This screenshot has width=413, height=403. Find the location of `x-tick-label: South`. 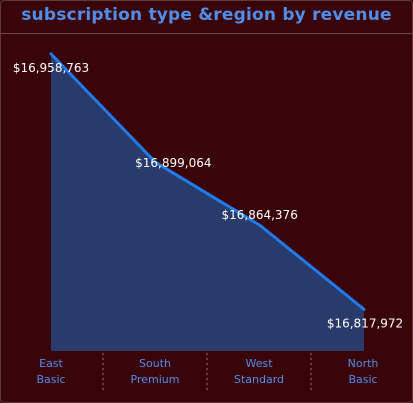

x-tick-label: South is located at coordinates (155, 363).